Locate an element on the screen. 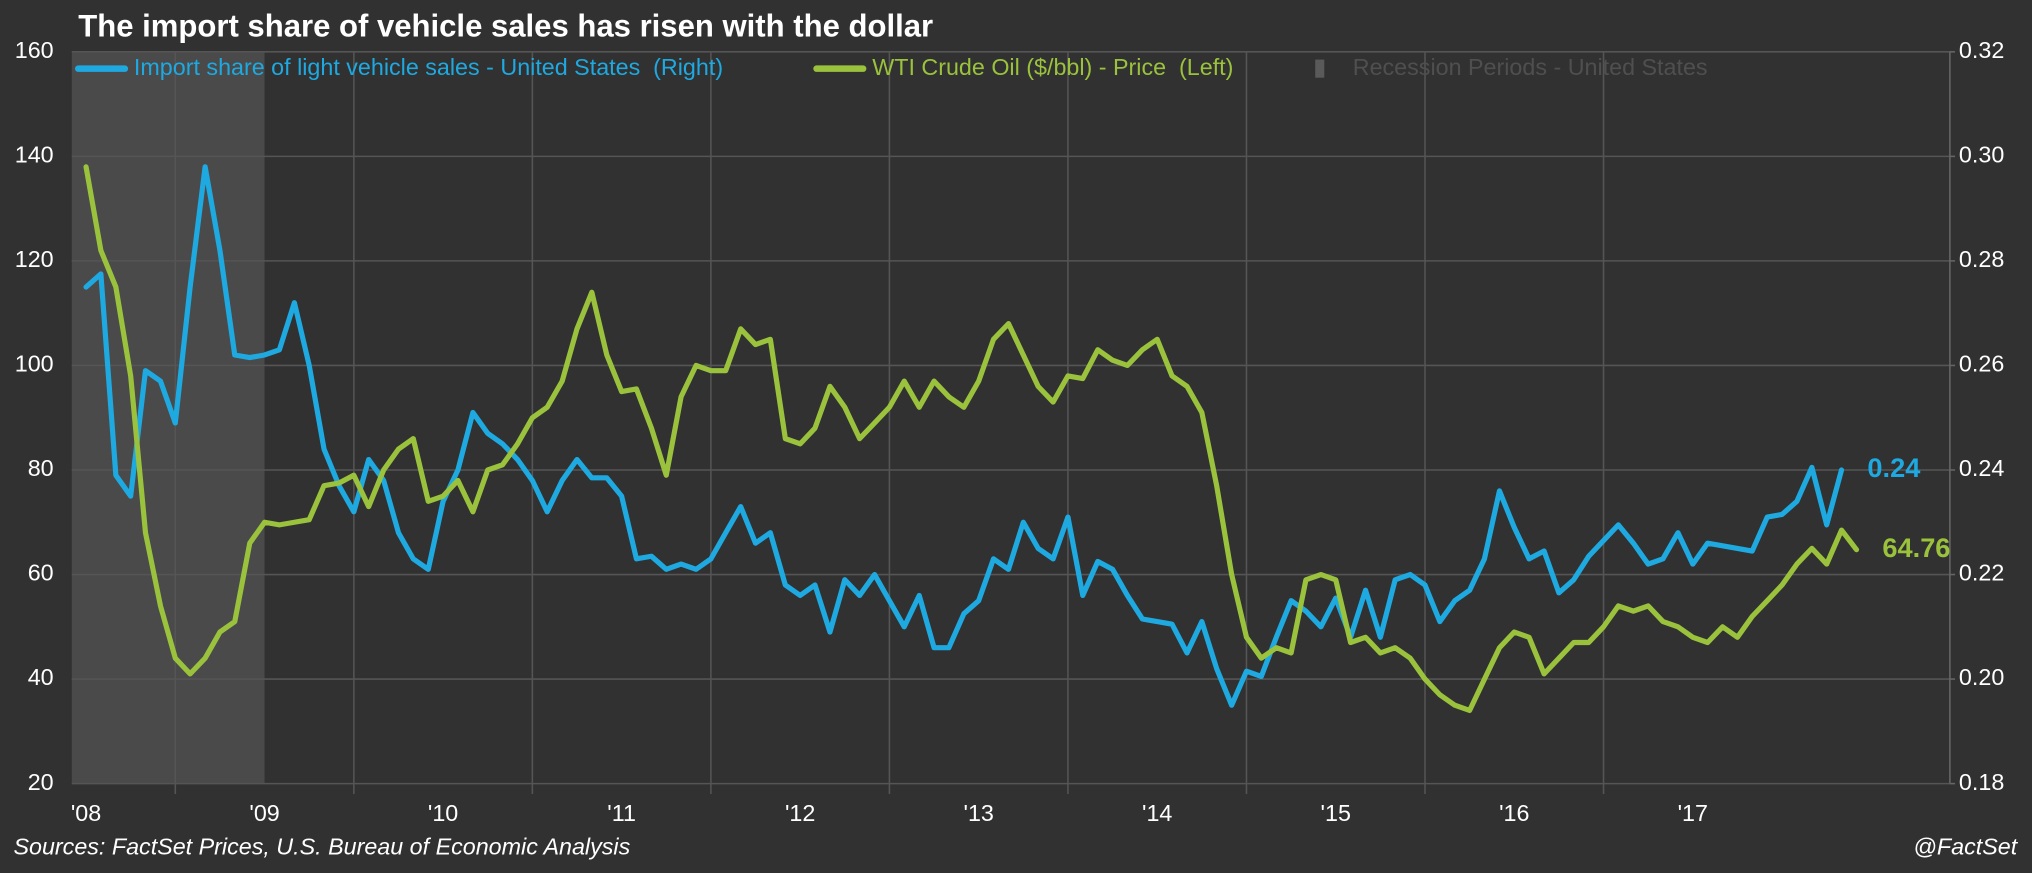 This screenshot has height=873, width=2032. y2-tick-label: 0.20 is located at coordinates (1981, 677).